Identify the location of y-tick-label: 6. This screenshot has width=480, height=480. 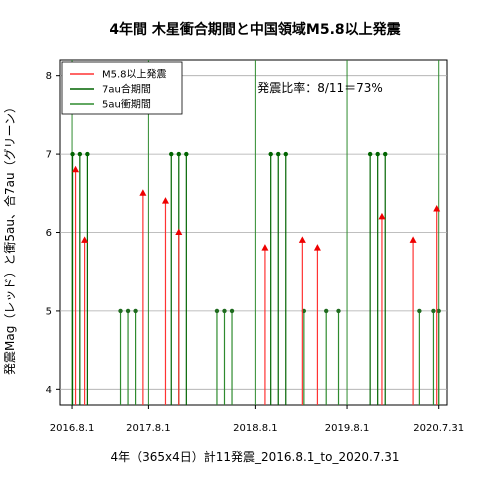
(49, 233).